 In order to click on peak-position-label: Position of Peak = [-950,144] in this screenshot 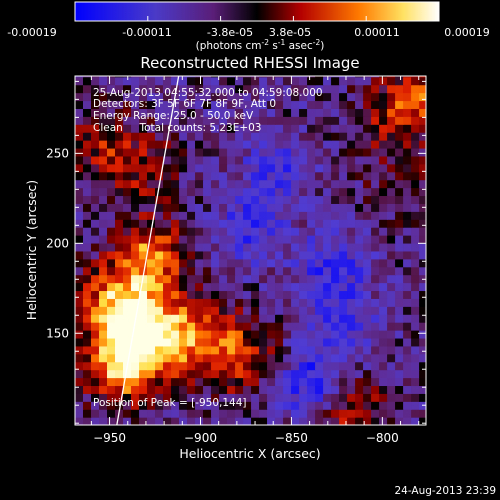, I will do `click(170, 403)`.